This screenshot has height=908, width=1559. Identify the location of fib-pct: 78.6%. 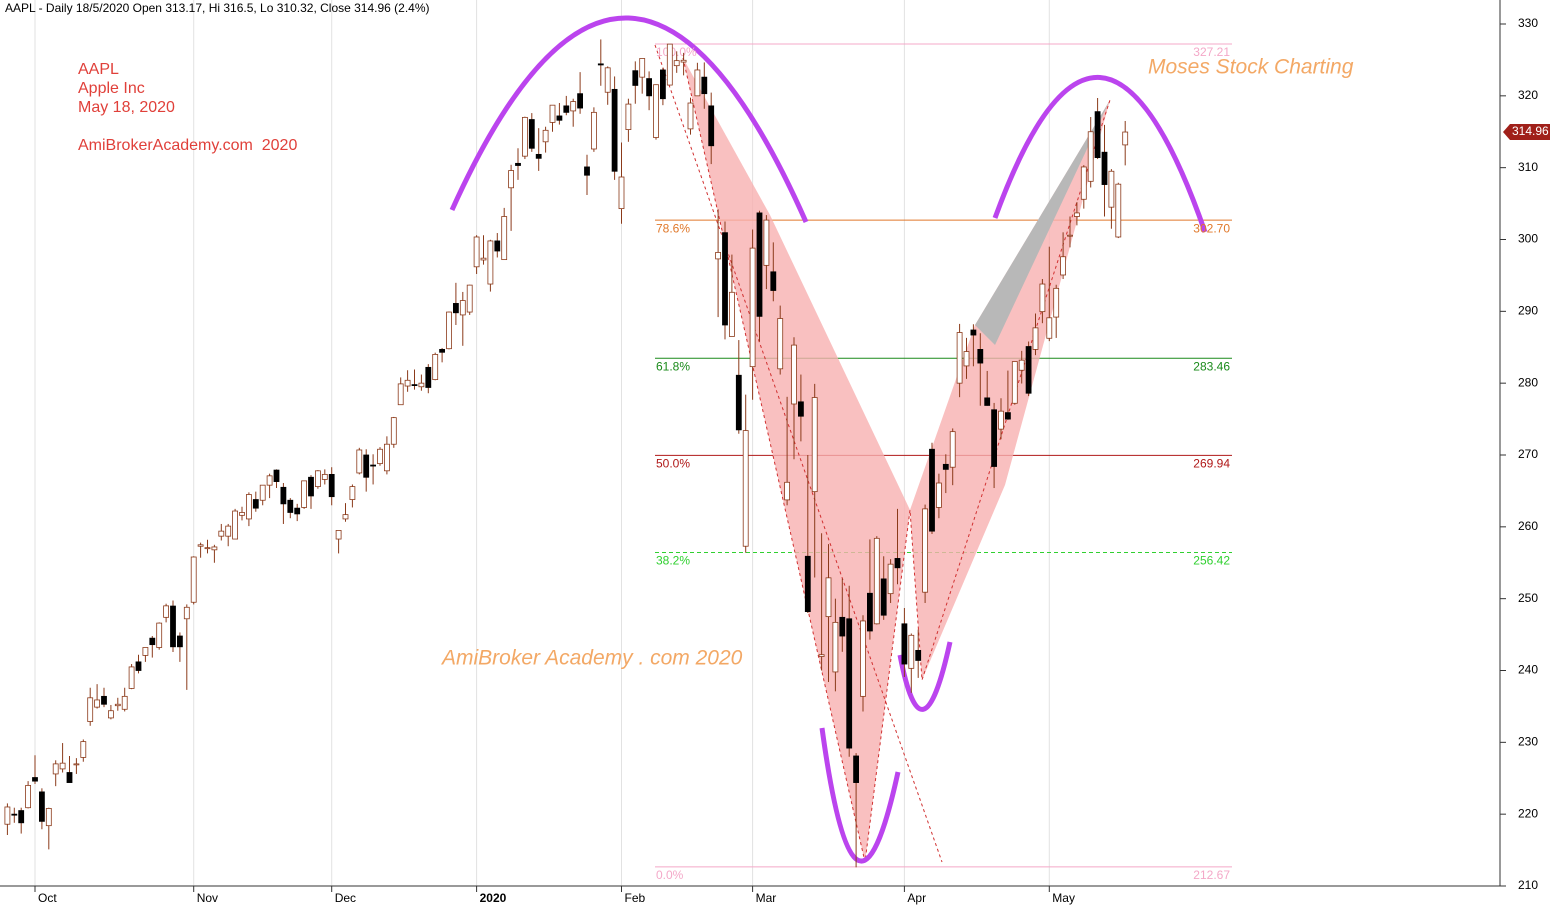
(673, 228).